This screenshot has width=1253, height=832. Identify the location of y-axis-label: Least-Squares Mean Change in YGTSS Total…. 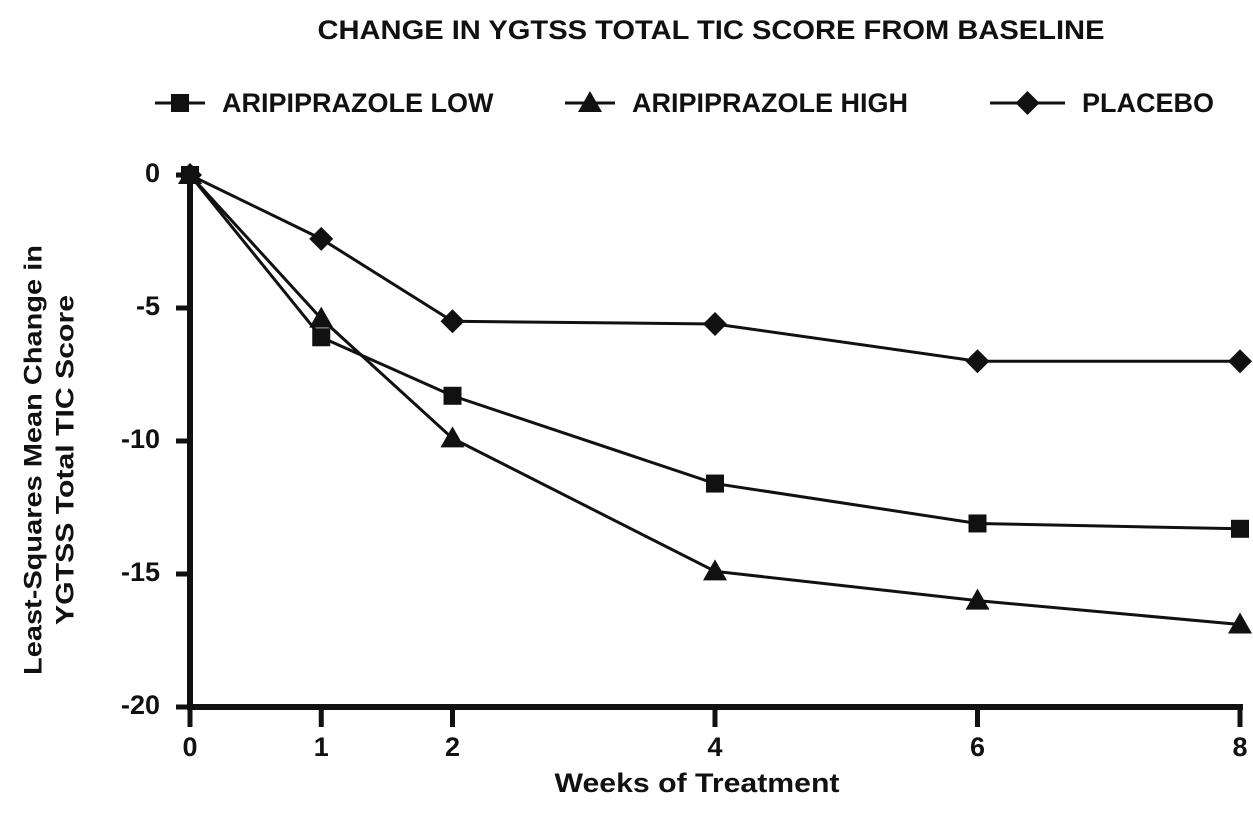
(50, 460).